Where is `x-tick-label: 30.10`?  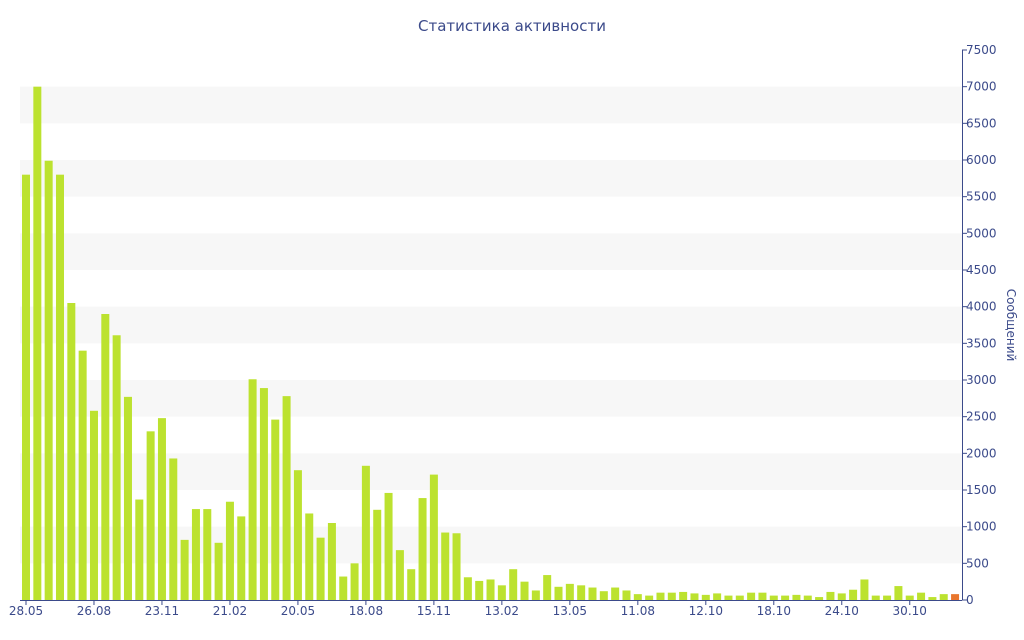
x-tick-label: 30.10 is located at coordinates (910, 611).